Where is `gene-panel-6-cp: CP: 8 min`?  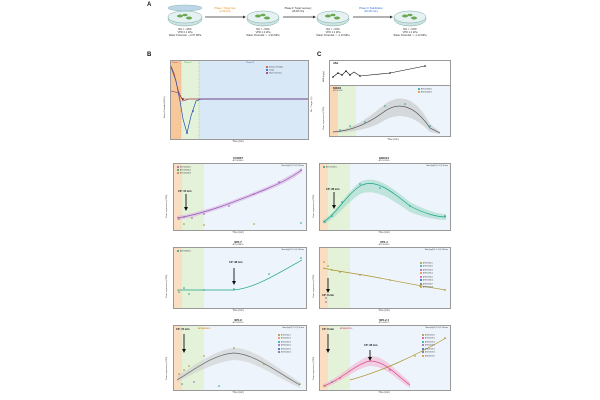
gene-panel-6-cp: CP: 8 min is located at coordinates (328, 329).